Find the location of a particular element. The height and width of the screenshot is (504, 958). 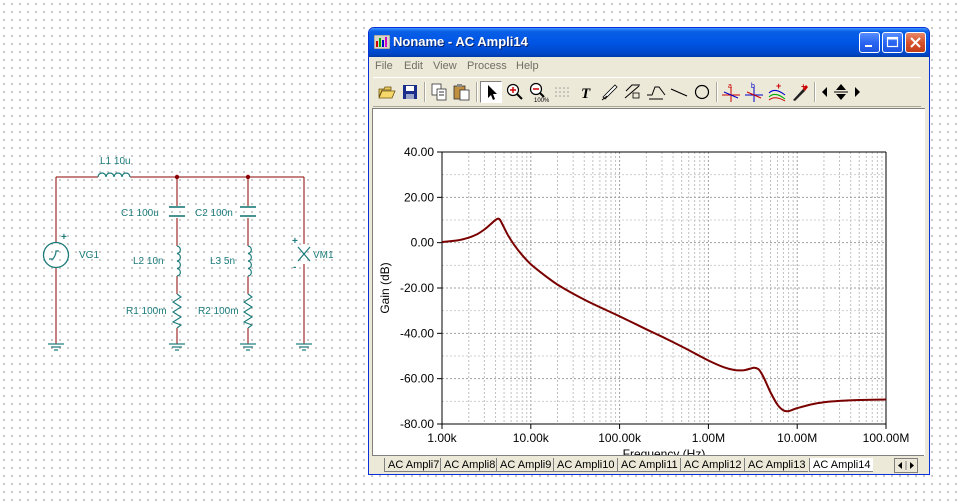

paste-button is located at coordinates (462, 92).